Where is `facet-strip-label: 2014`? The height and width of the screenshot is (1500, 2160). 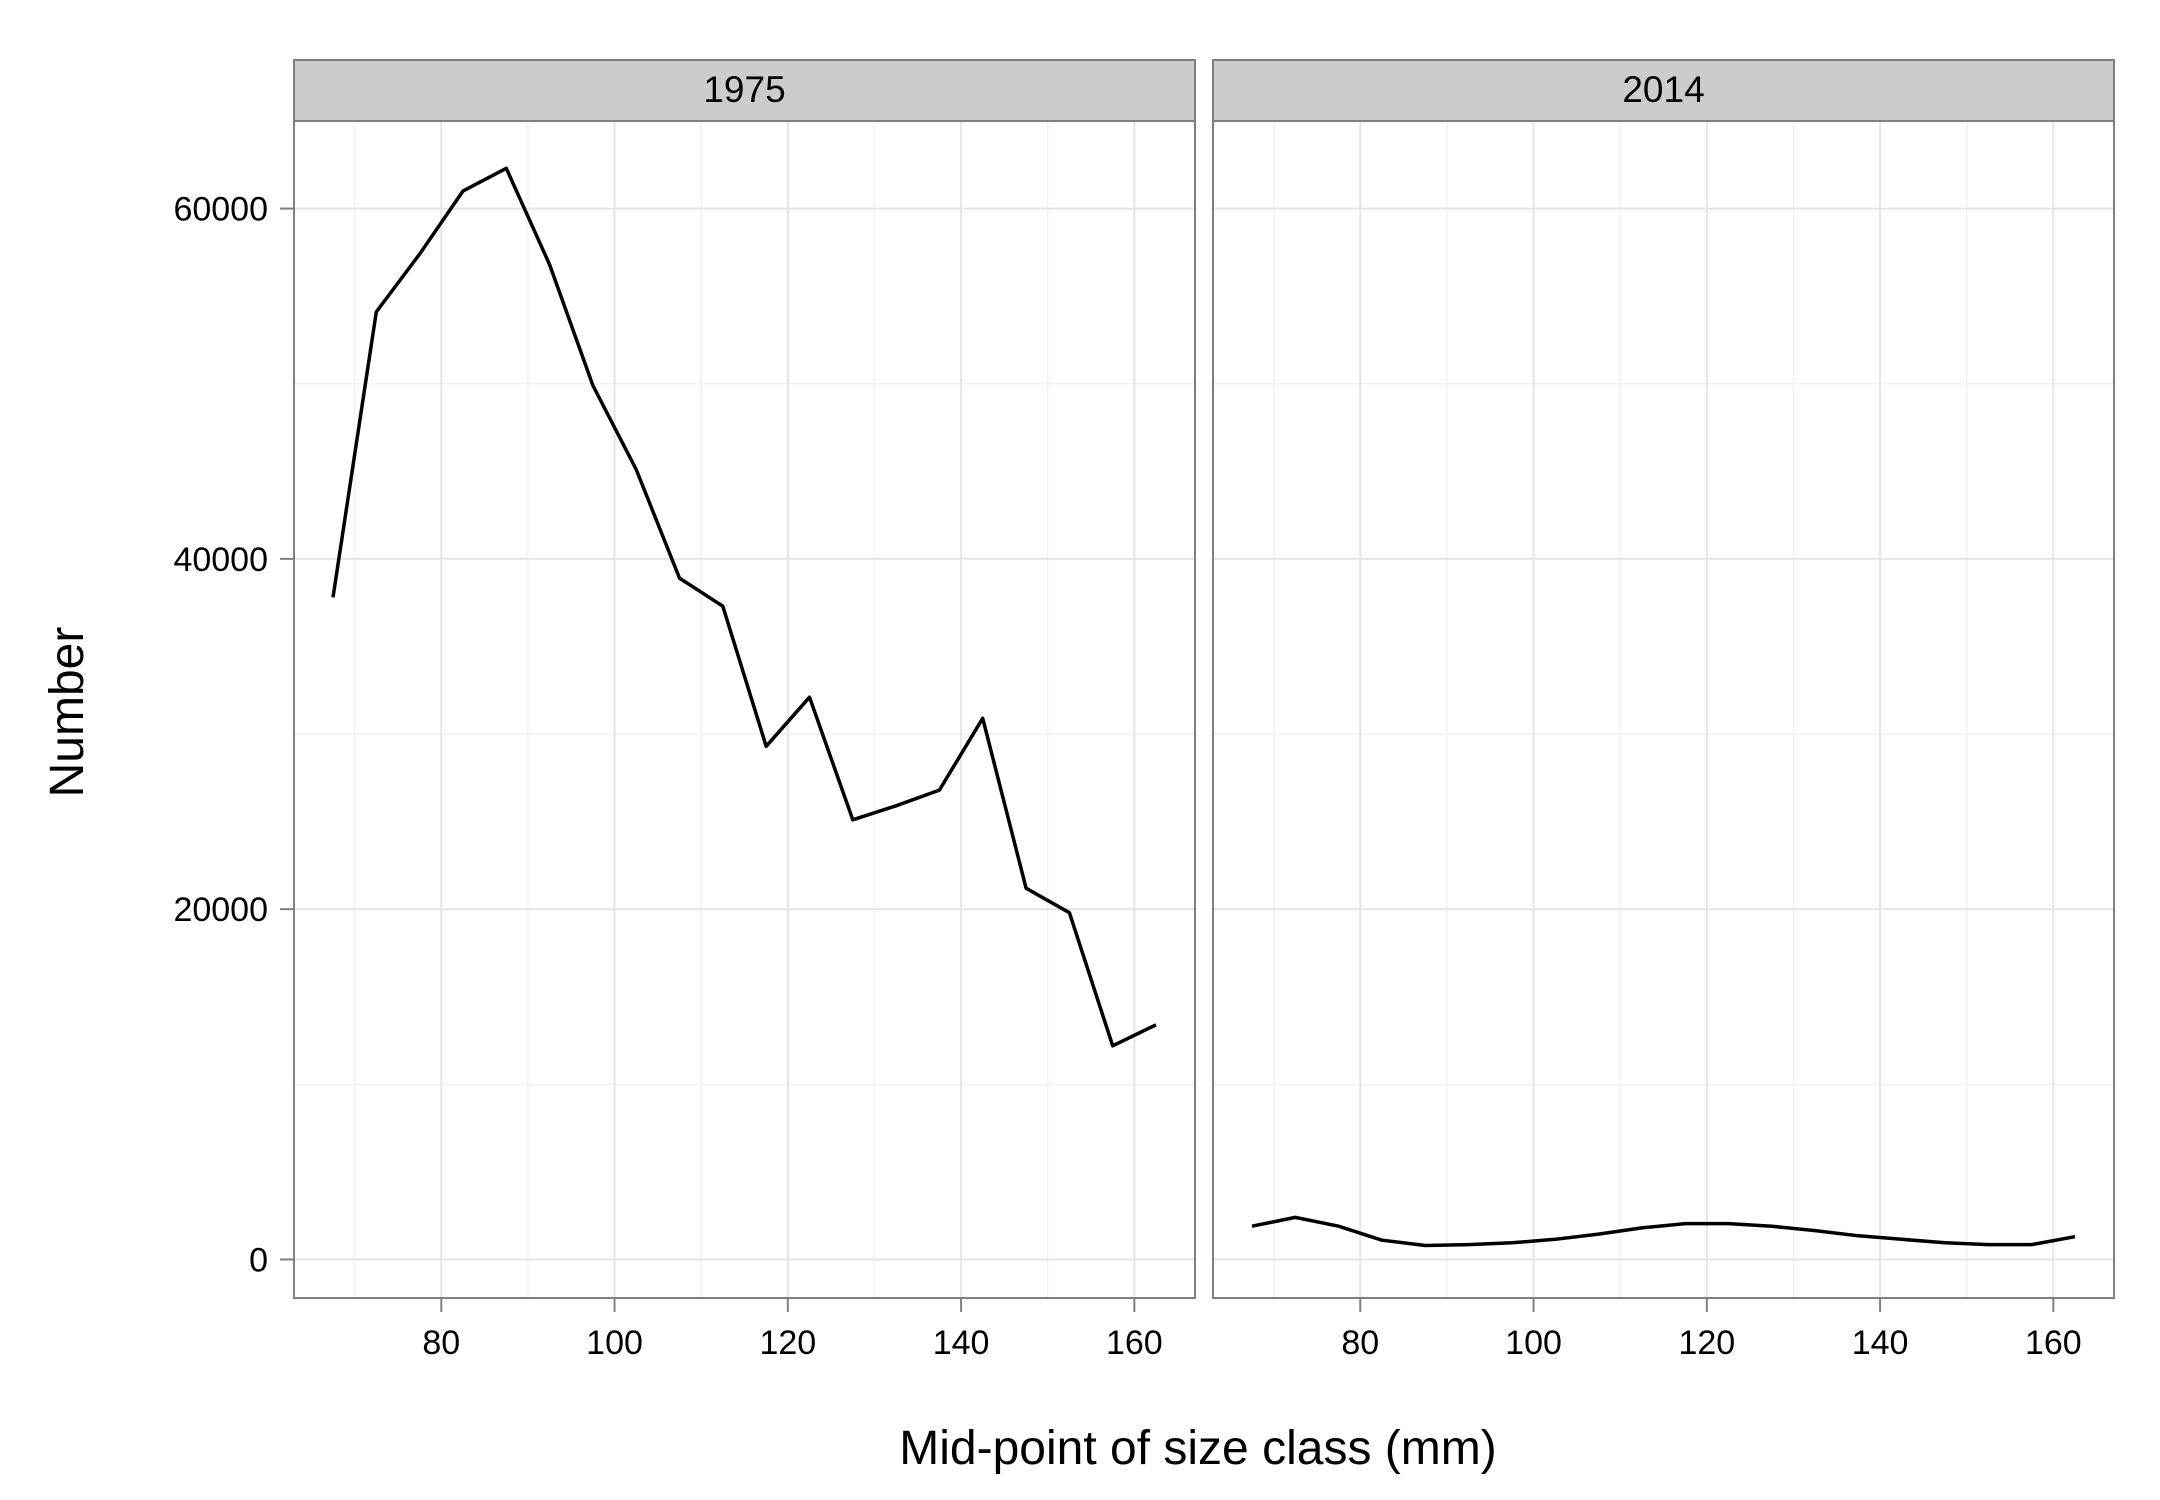 facet-strip-label: 2014 is located at coordinates (1663, 89).